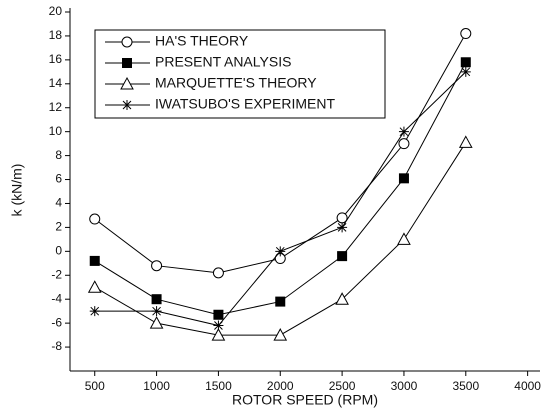 This screenshot has height=413, width=554. I want to click on x-tick-label: 1500, so click(218, 386).